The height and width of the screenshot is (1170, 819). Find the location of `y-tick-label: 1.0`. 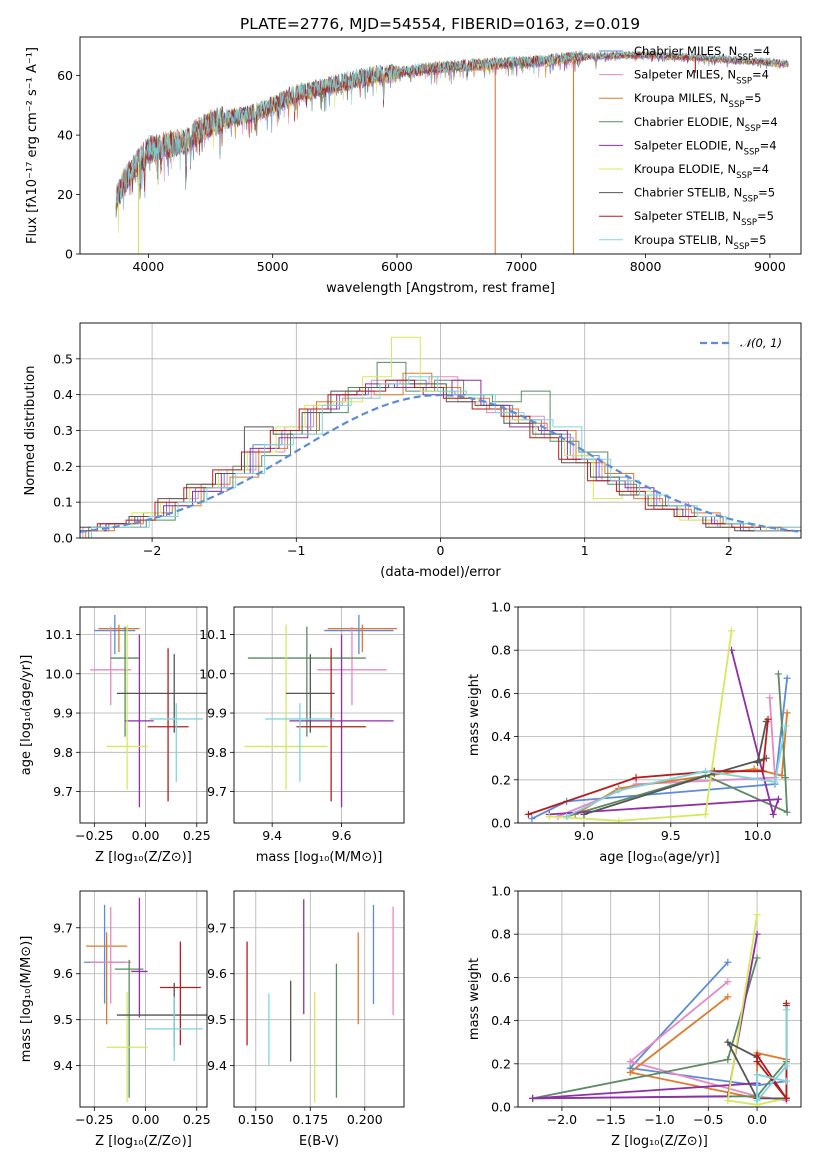

y-tick-label: 1.0 is located at coordinates (501, 891).